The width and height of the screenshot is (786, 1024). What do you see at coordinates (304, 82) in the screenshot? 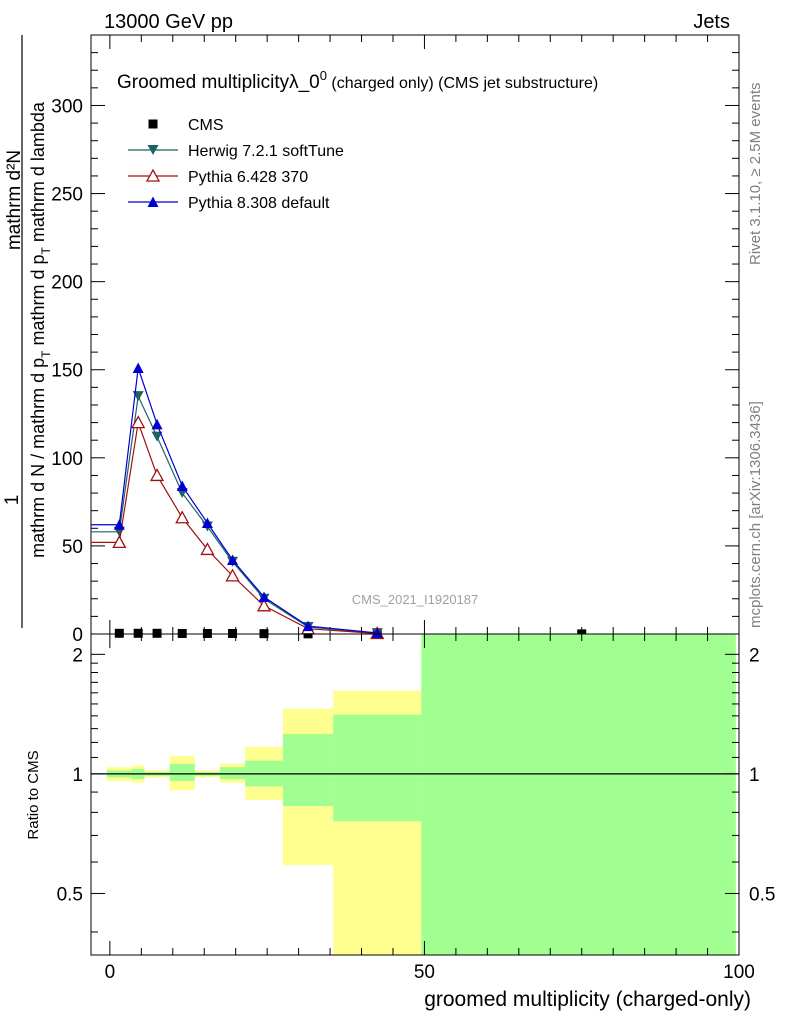
I see `plot-title-lambda: λ_0` at bounding box center [304, 82].